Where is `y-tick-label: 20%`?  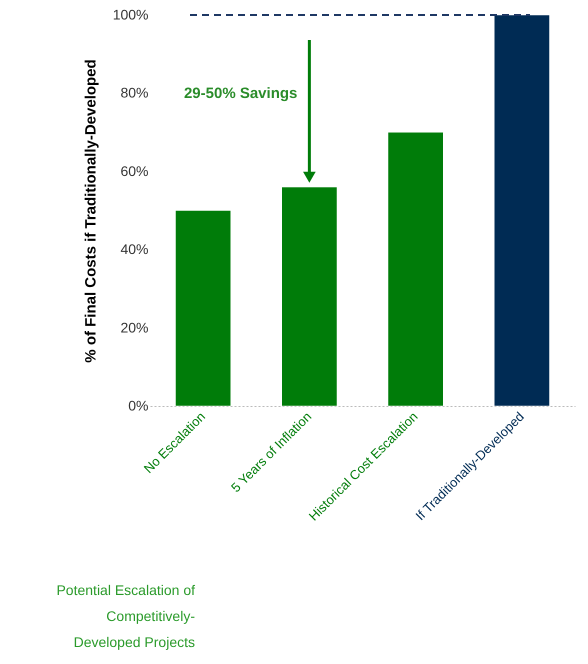
y-tick-label: 20% is located at coordinates (134, 327).